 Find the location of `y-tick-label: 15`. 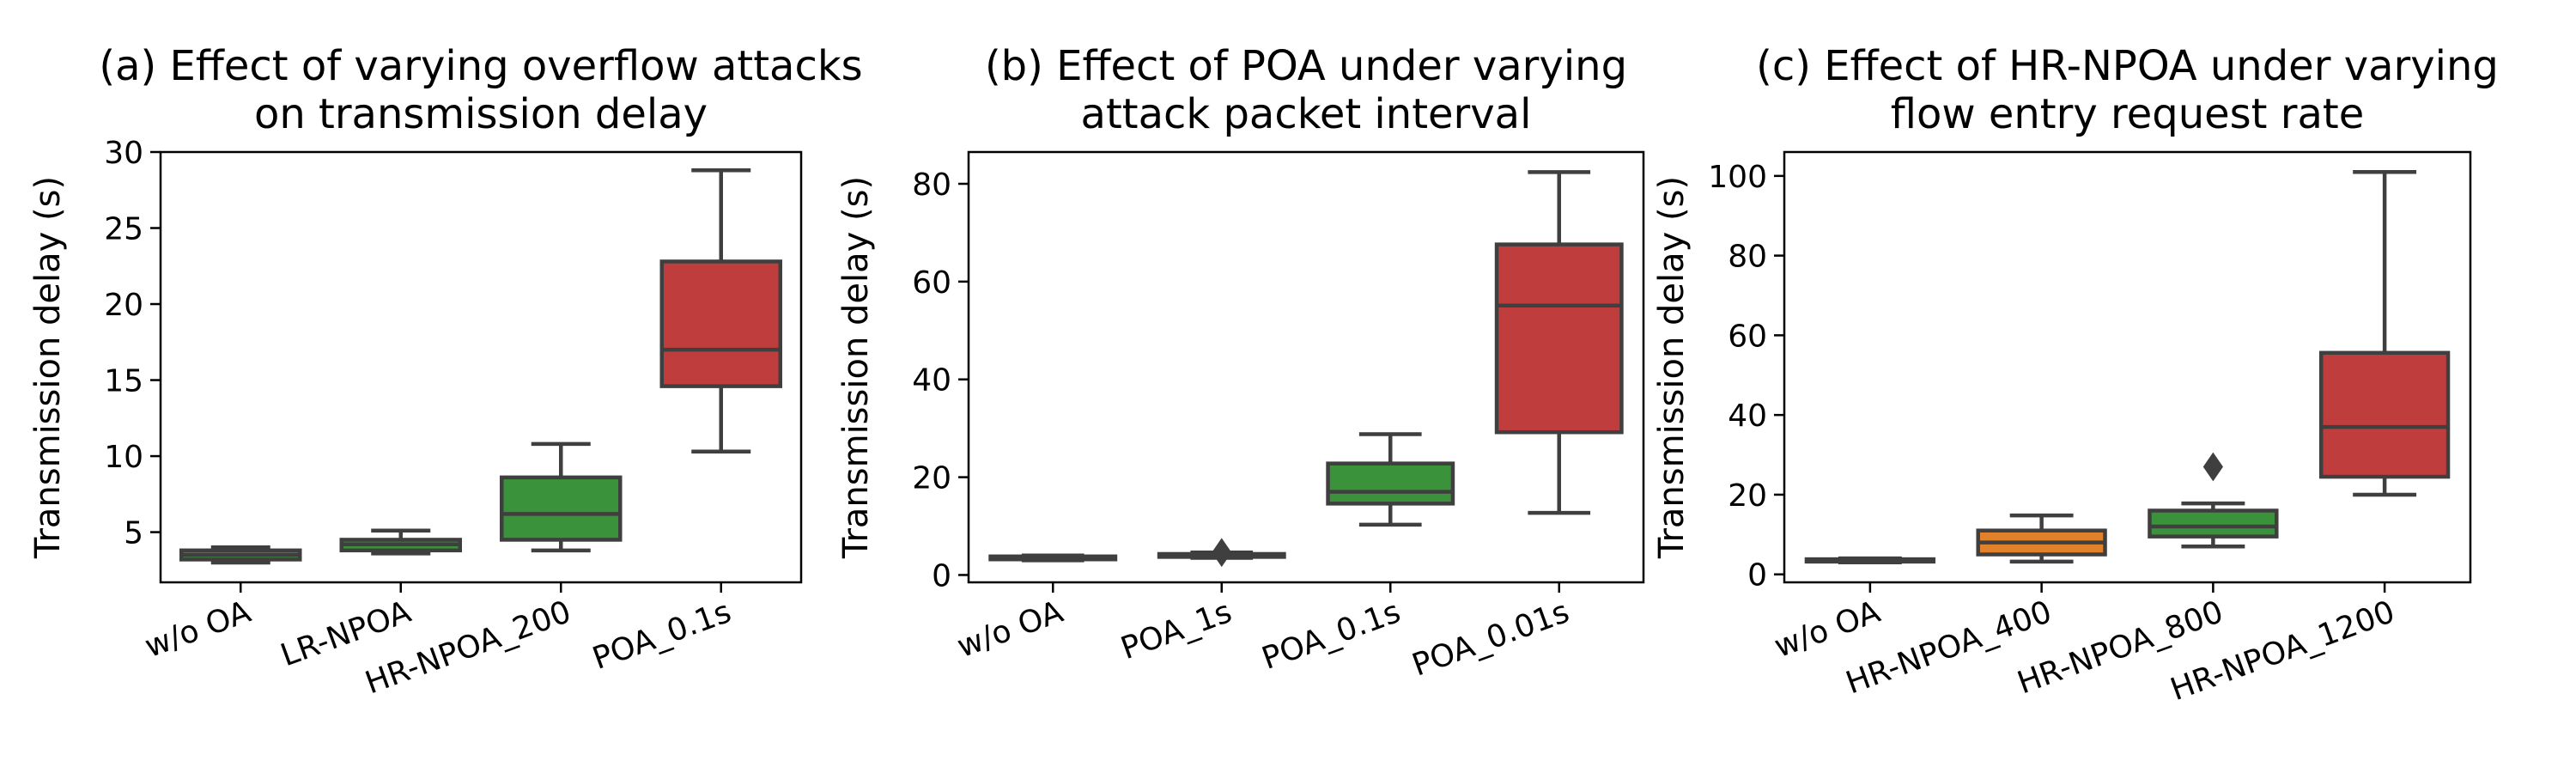

y-tick-label: 15 is located at coordinates (123, 381).